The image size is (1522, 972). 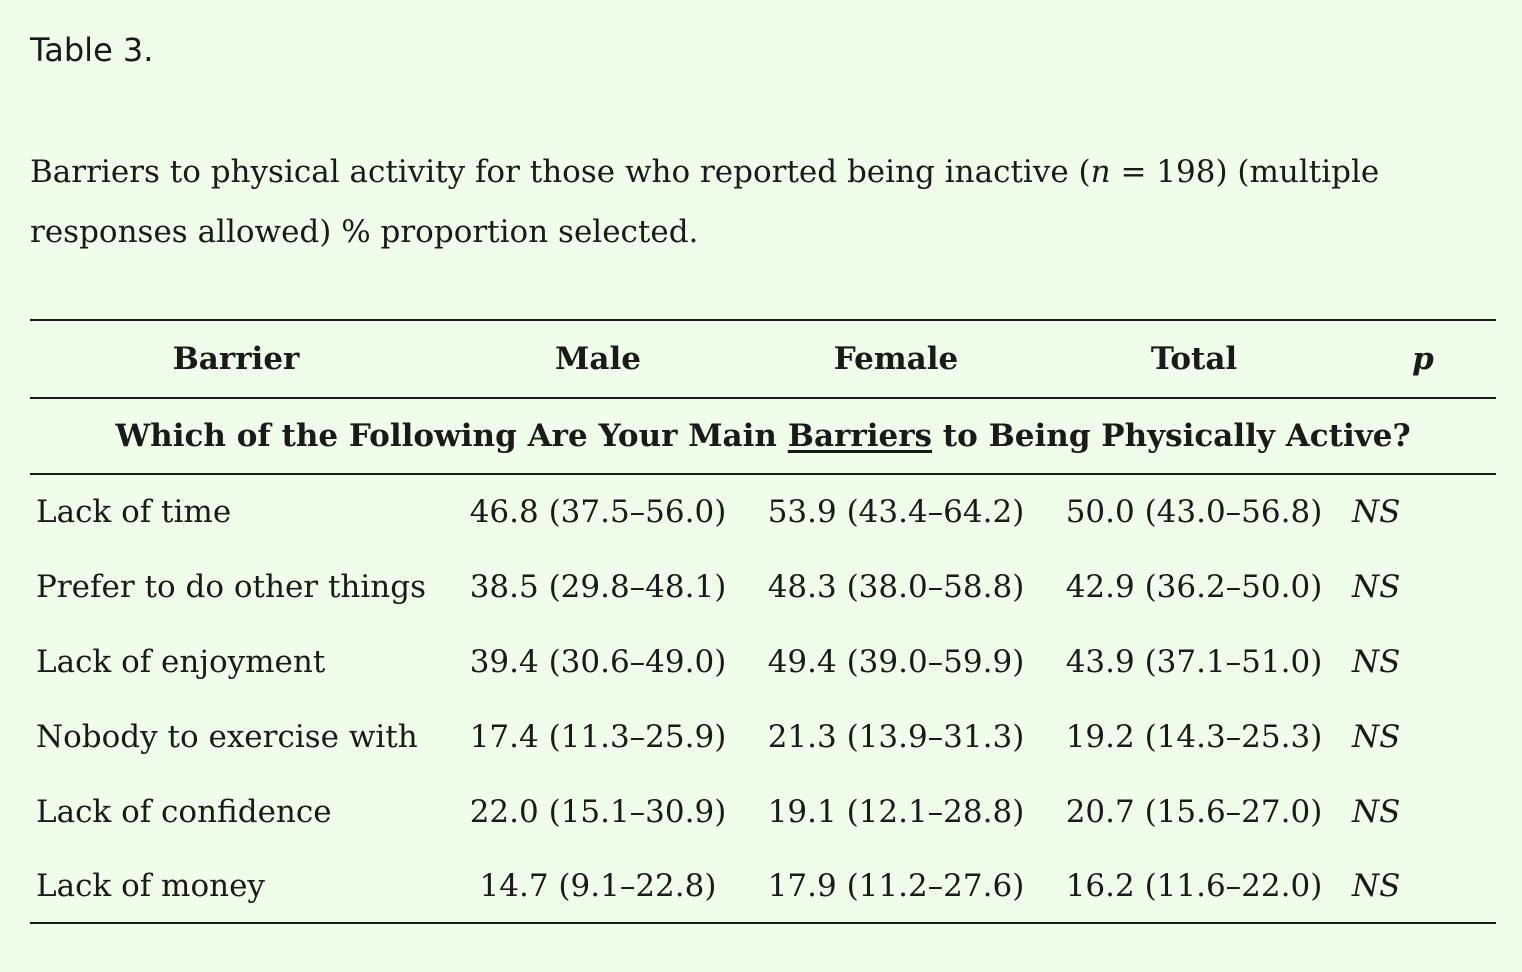 I want to click on column-header-p: p, so click(x=1423, y=359).